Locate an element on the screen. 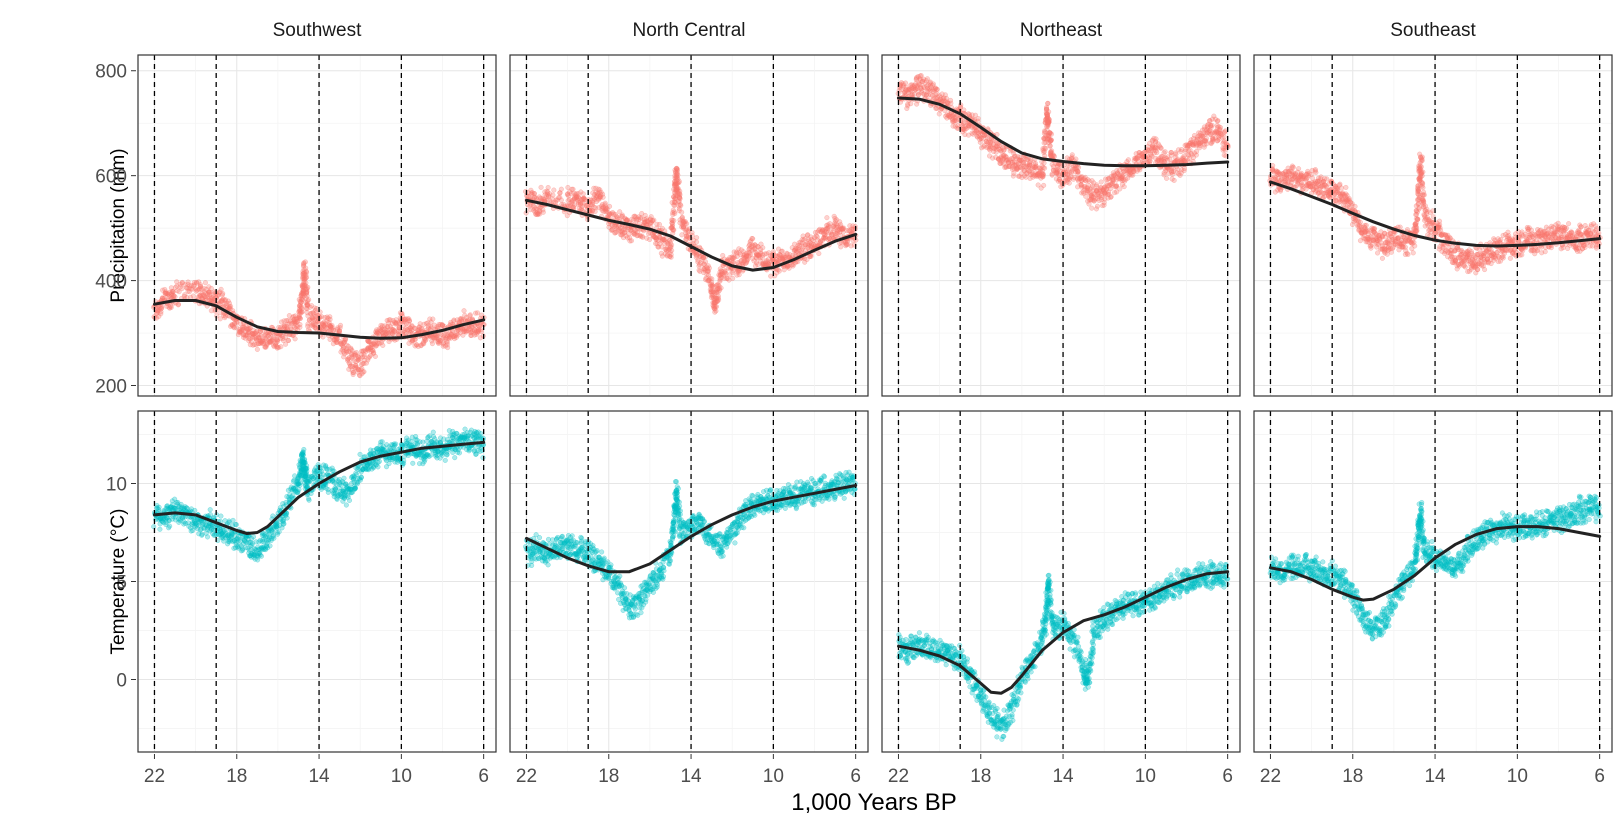 Image resolution: width=1622 pixels, height=831 pixels. y-tick-label: 800 is located at coordinates (111, 72).